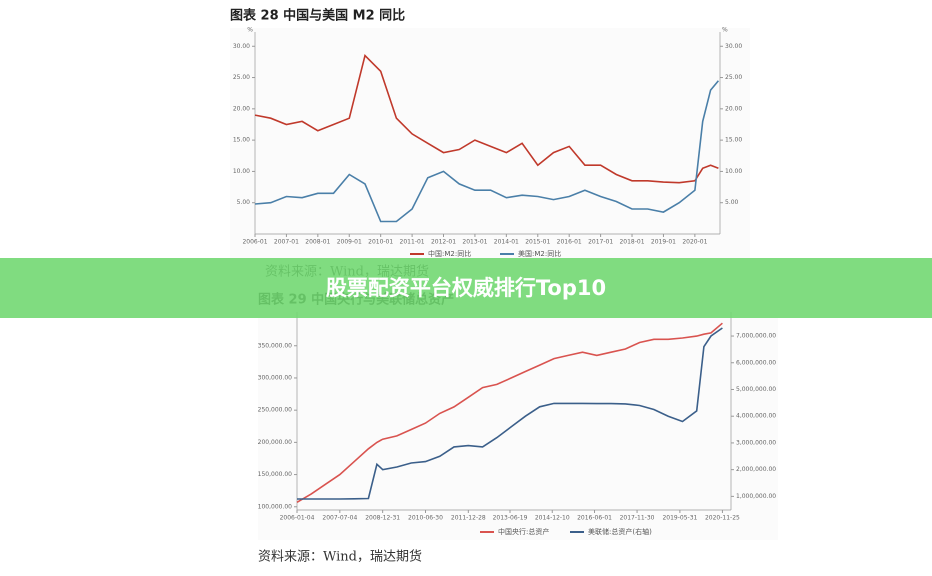 This screenshot has width=932, height=576. Describe the element at coordinates (380, 242) in the screenshot. I see `x-tick-label: 2010-01` at that location.